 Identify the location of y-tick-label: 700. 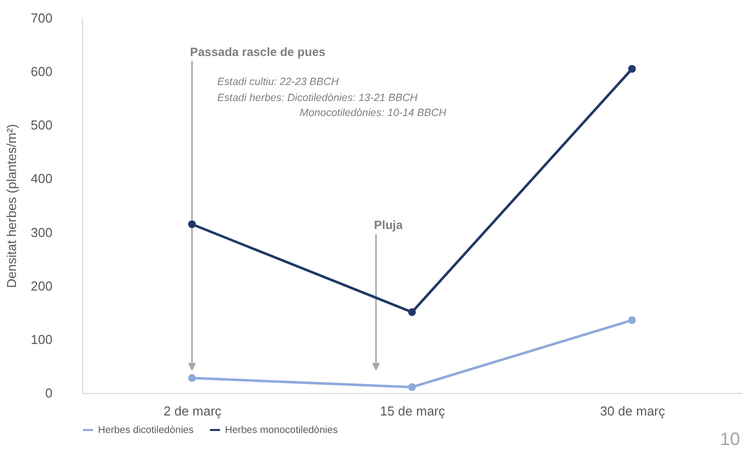
(41, 18).